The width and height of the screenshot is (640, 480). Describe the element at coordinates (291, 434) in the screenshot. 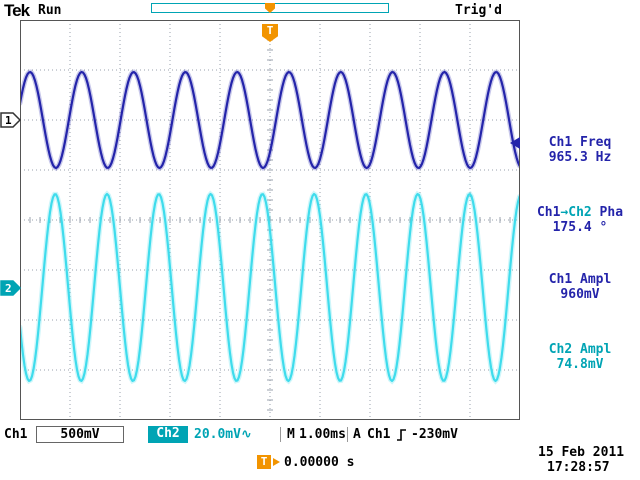

I see `timebase-label: M` at that location.